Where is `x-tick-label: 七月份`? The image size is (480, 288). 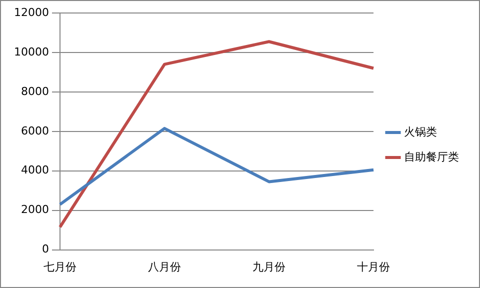 x-tick-label: 七月份 is located at coordinates (59, 267).